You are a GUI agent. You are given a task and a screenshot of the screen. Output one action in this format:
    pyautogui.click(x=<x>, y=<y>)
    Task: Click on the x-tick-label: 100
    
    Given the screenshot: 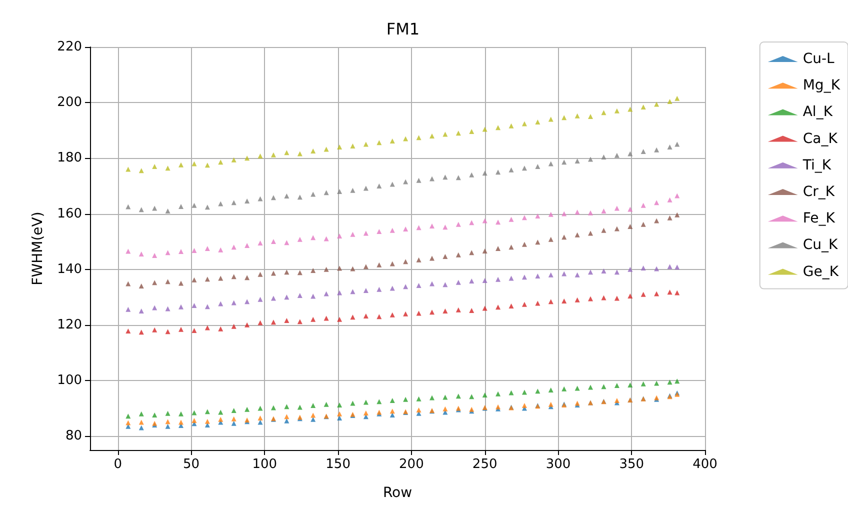 What is the action you would take?
    pyautogui.click(x=265, y=464)
    